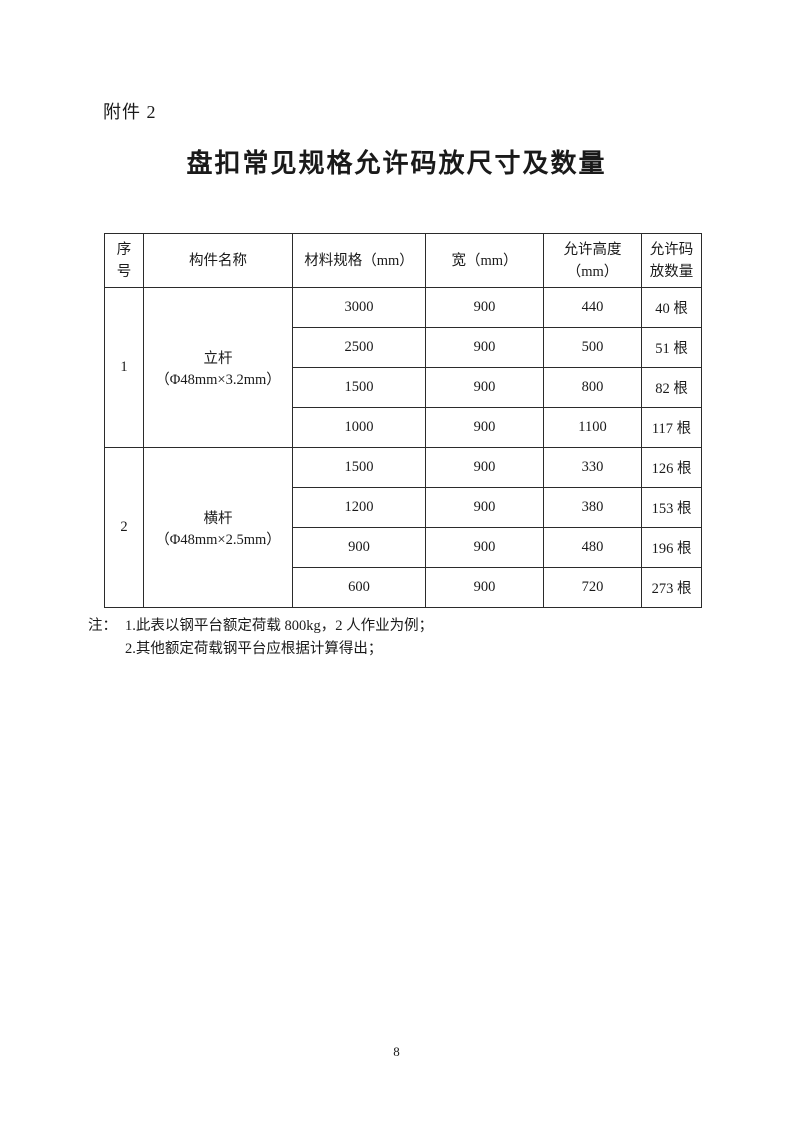 This screenshot has height=1122, width=793. Describe the element at coordinates (124, 527) in the screenshot. I see `group-index: 2` at that location.